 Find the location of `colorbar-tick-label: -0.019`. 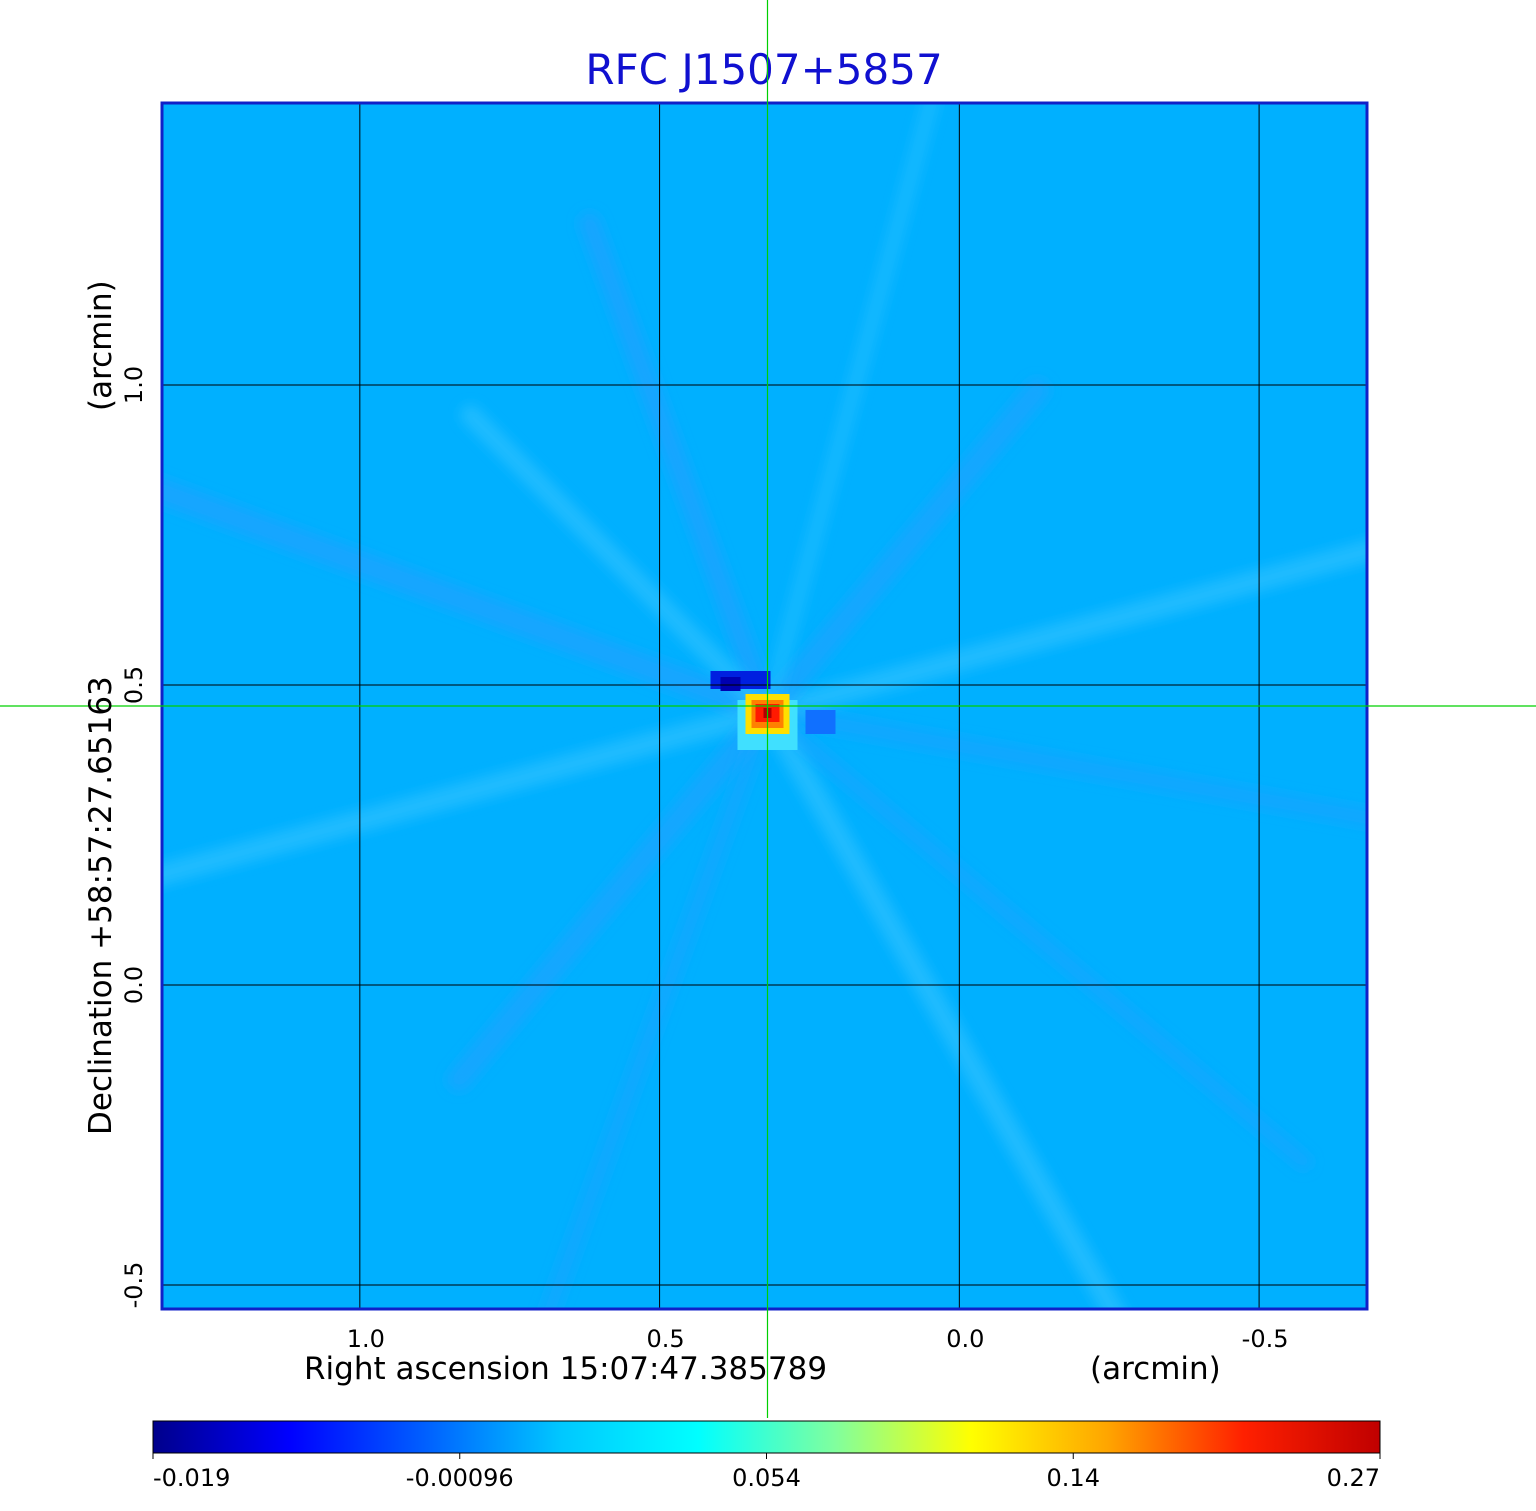

colorbar-tick-label: -0.019 is located at coordinates (191, 1478).